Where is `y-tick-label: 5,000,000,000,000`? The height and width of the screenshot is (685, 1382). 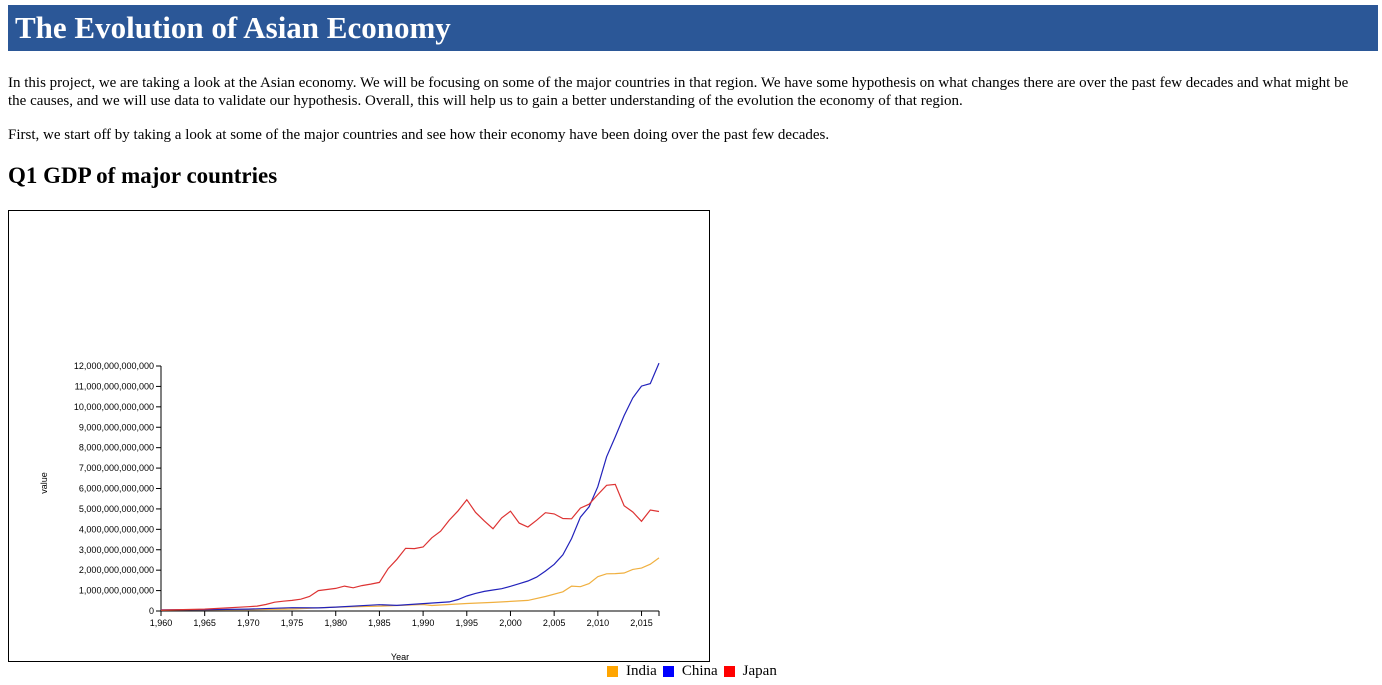 y-tick-label: 5,000,000,000,000 is located at coordinates (116, 509).